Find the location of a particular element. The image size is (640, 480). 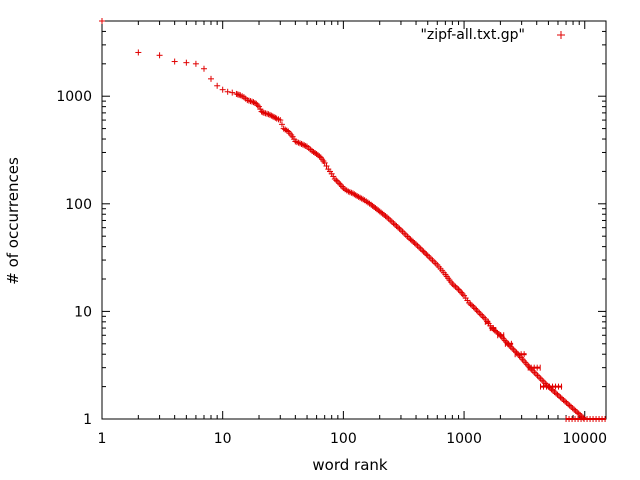

y-tick-label: 10 is located at coordinates (83, 312).